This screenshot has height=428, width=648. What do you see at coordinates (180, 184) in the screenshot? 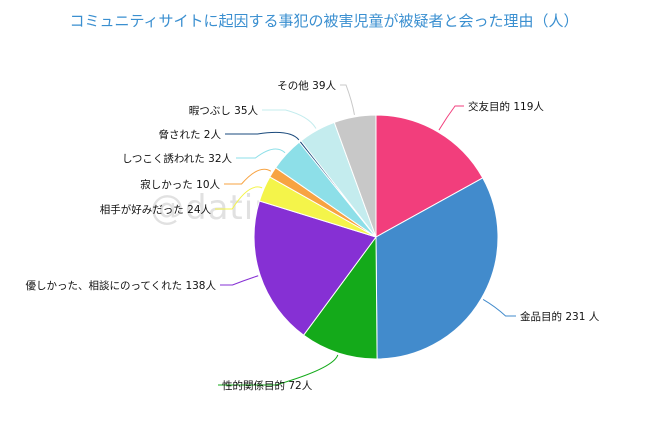
I see `slice-label-5: 寂しかった 10人` at bounding box center [180, 184].